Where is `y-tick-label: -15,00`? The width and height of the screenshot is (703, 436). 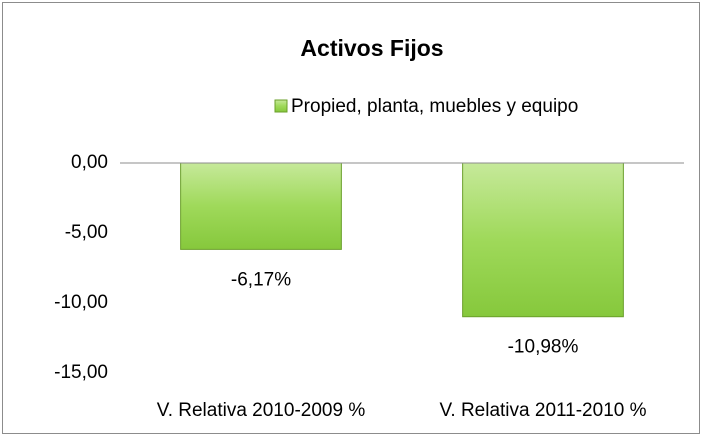
y-tick-label: -15,00 is located at coordinates (81, 372).